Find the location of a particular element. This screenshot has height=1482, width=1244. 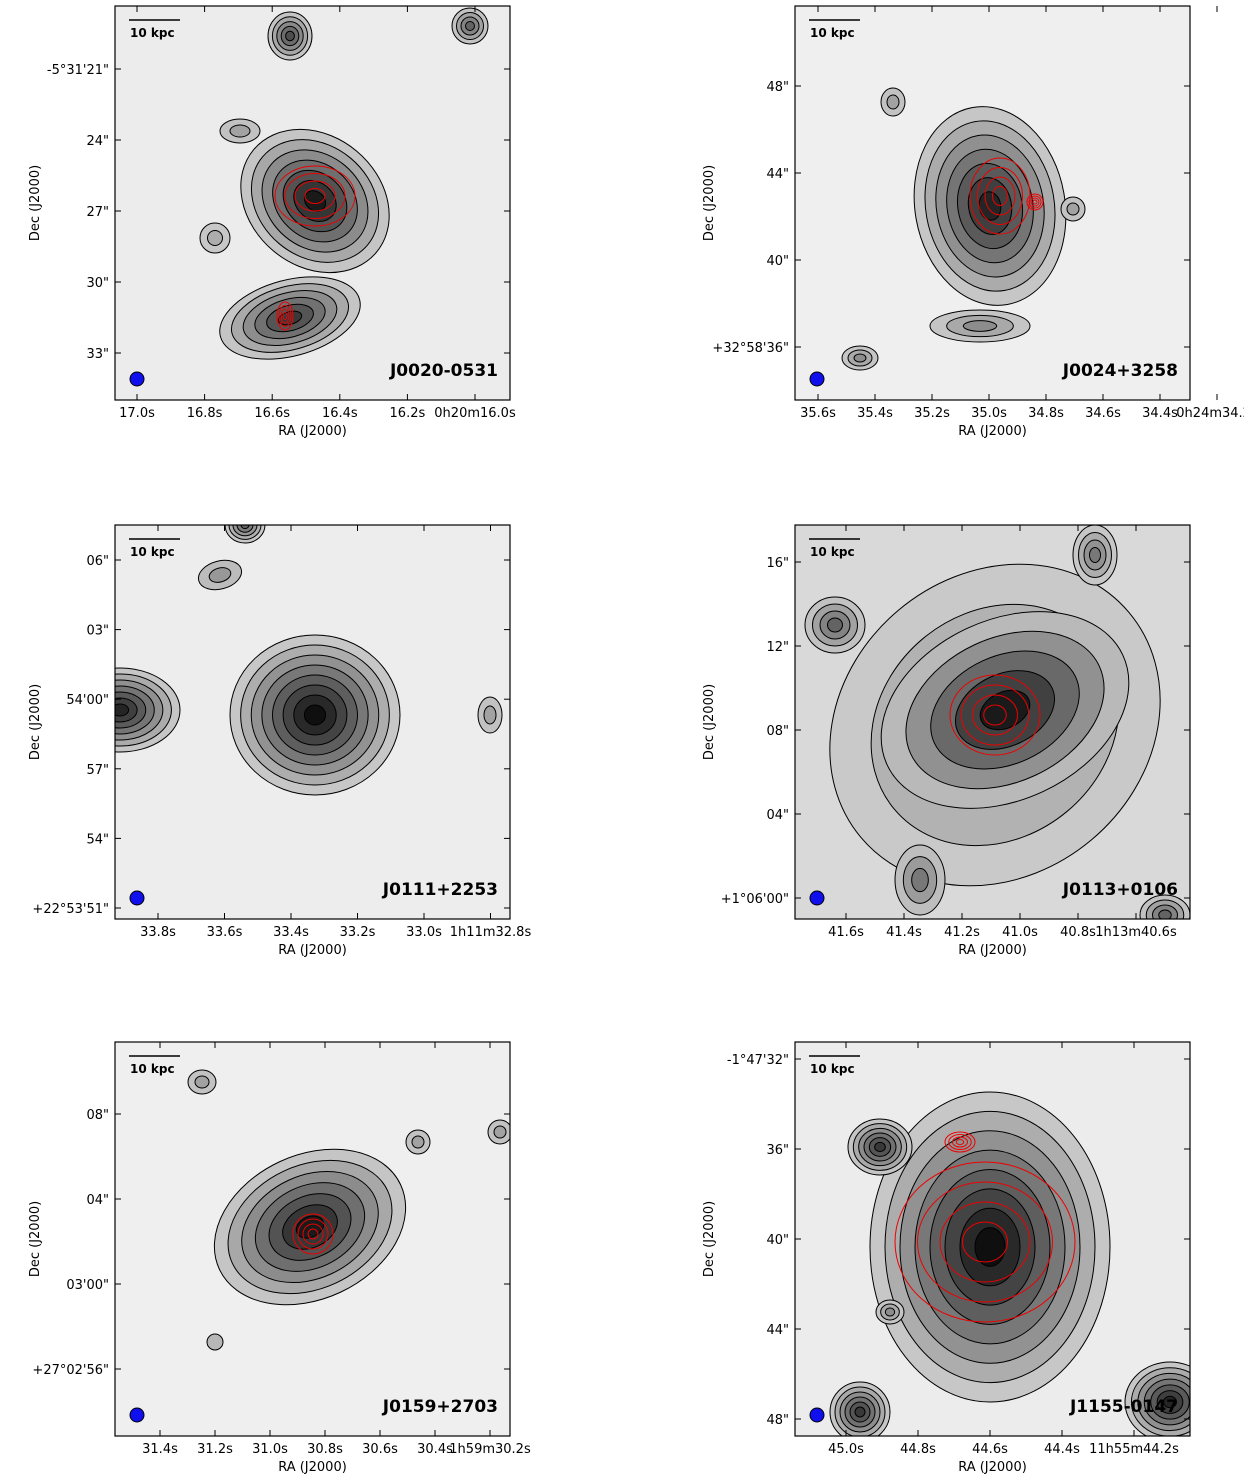

y-tick-label: 33" is located at coordinates (97, 354).